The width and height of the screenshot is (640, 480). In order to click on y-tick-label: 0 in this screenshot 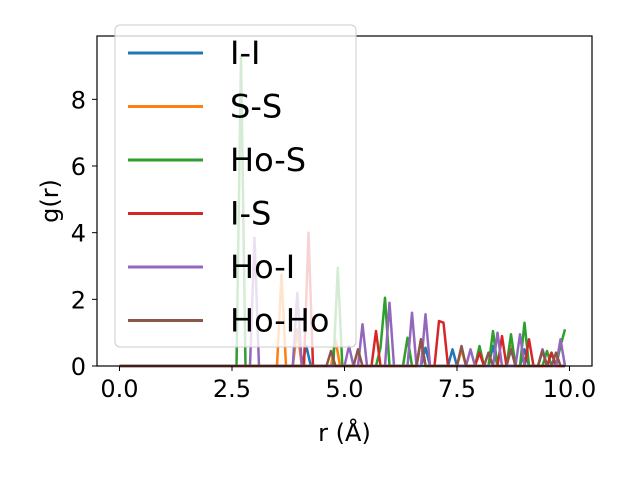, I will do `click(78, 367)`.